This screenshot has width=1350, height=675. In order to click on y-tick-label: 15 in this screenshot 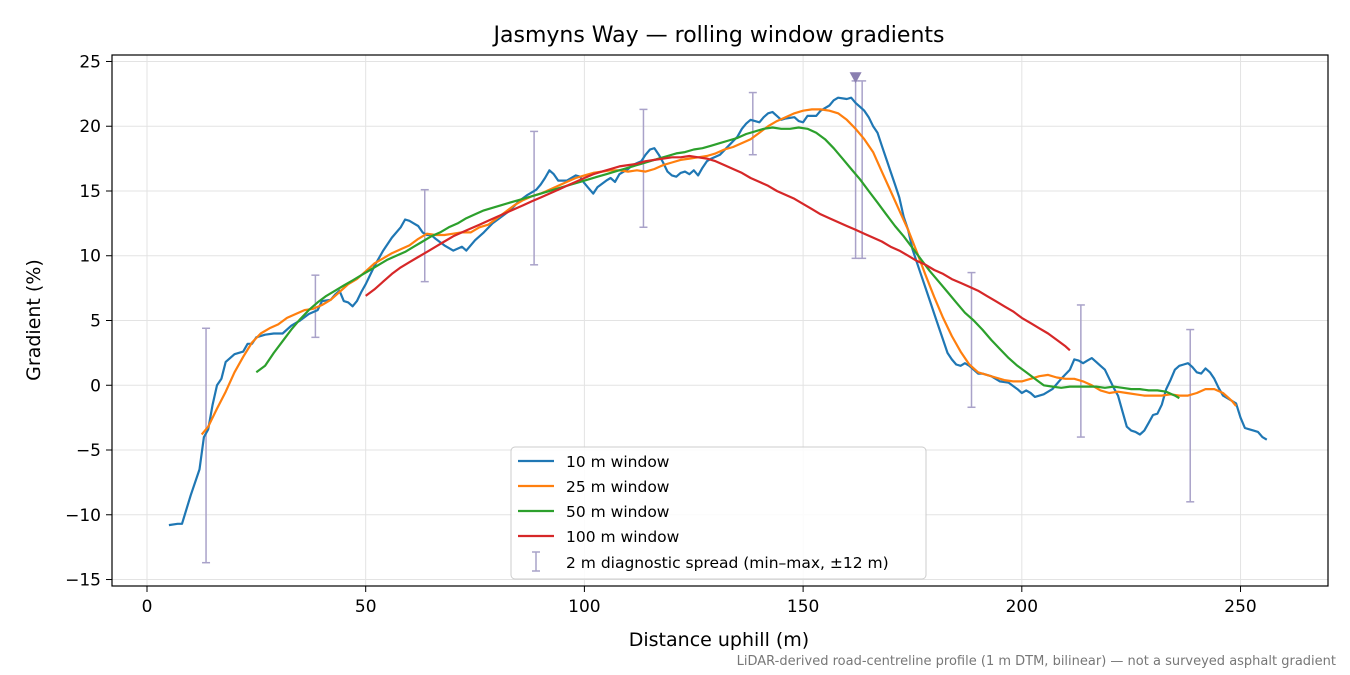, I will do `click(90, 192)`.